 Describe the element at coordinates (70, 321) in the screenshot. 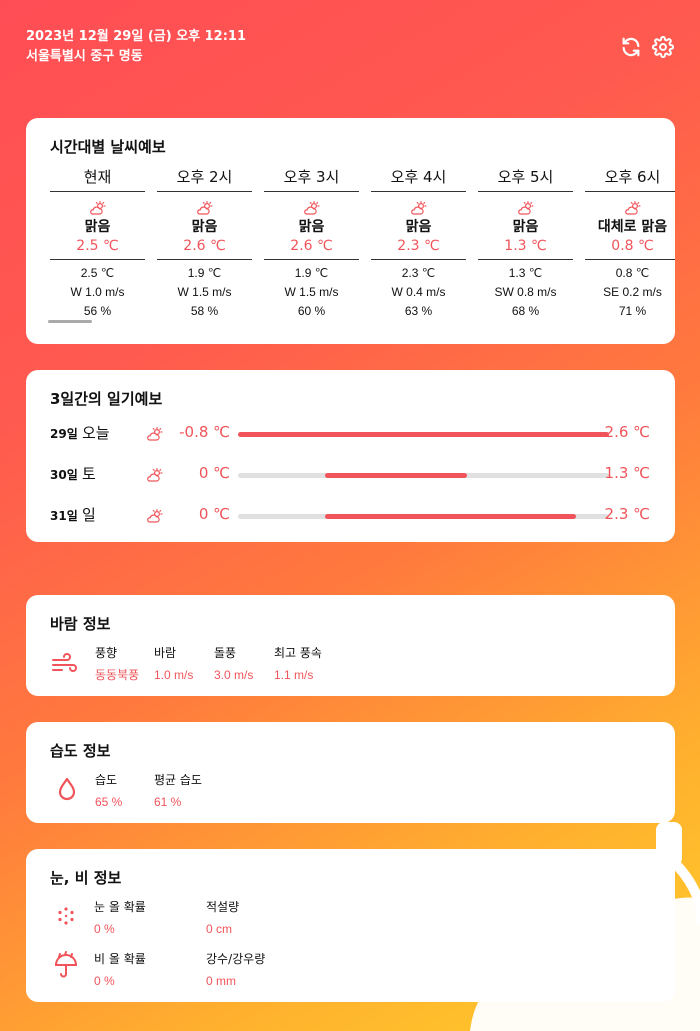

I see `horizontal-scrollbar` at that location.